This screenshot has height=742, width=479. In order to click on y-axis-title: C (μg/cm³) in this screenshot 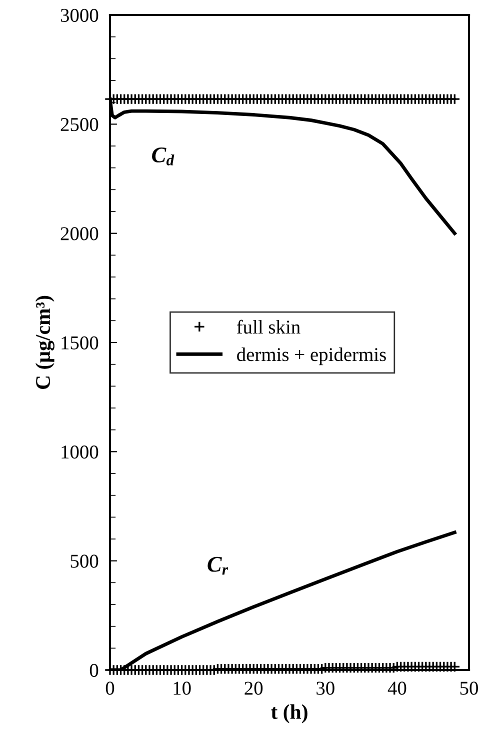, I will do `click(44, 342)`.